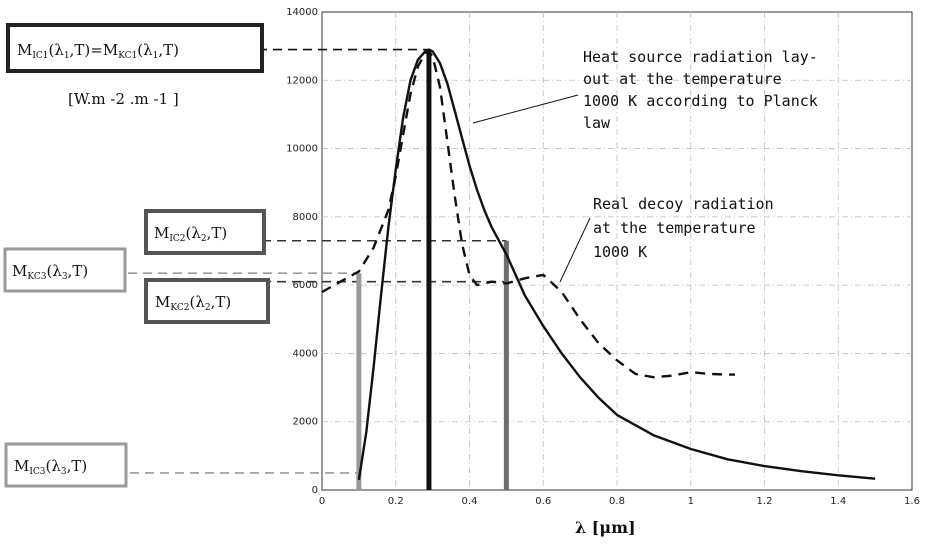  Describe the element at coordinates (620, 252) in the screenshot. I see `decoy-annotation-line-3: 1000 K` at that location.